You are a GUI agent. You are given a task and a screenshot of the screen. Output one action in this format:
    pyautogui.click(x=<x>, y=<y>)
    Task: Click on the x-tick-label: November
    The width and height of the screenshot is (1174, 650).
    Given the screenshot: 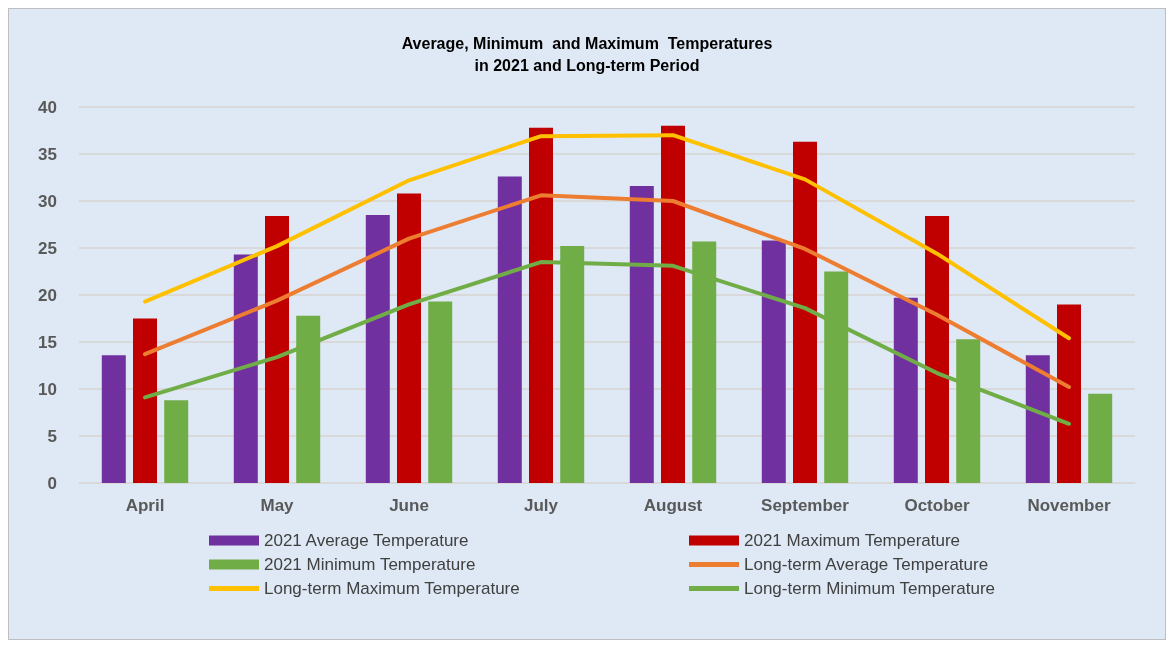 What is the action you would take?
    pyautogui.click(x=1069, y=505)
    